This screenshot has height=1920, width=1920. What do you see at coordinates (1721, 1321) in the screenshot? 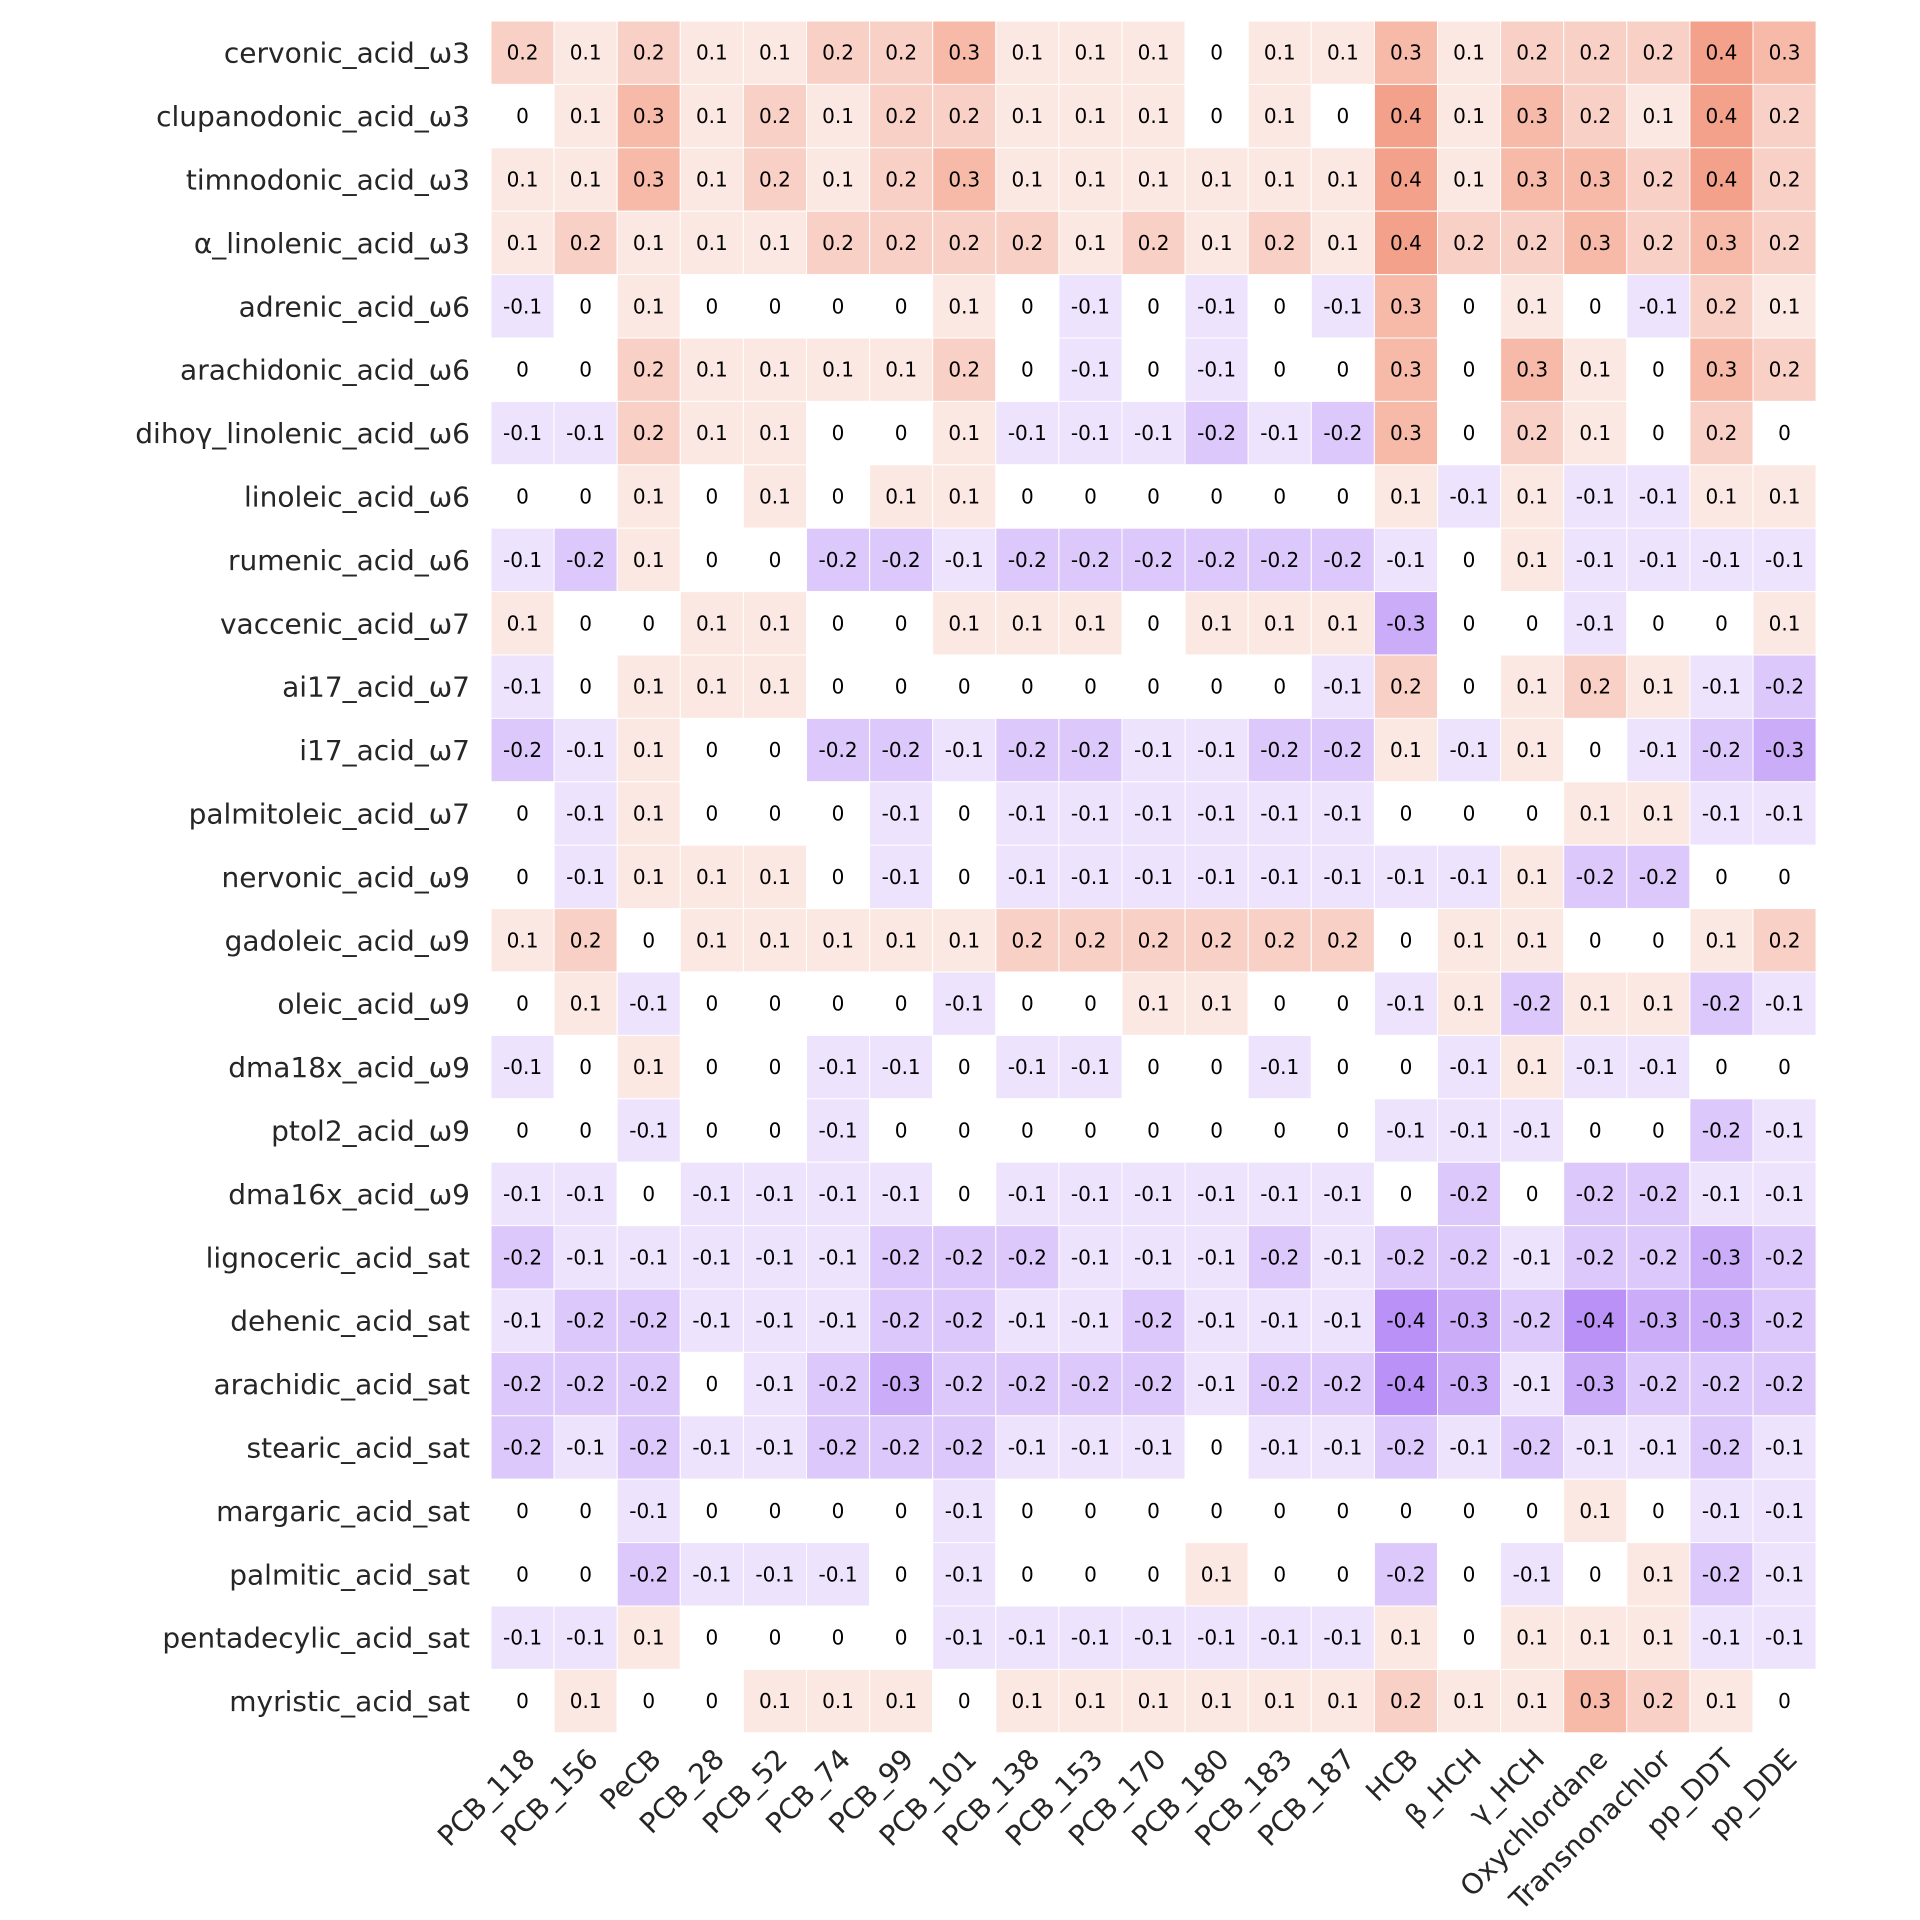
I see `cell-value-label: -0.3` at bounding box center [1721, 1321].